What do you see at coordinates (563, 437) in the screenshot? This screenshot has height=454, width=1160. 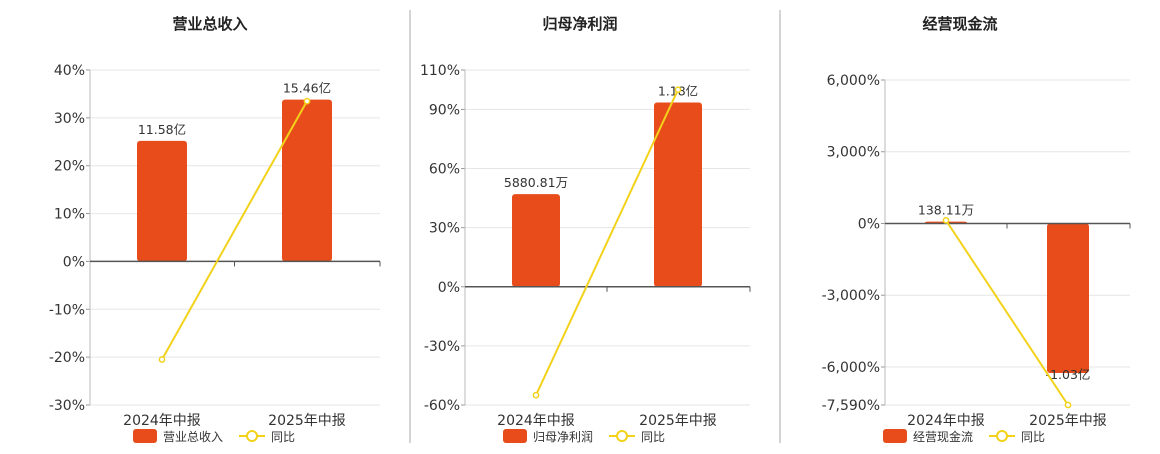 I see `legend-bar-label: 归母净利润` at bounding box center [563, 437].